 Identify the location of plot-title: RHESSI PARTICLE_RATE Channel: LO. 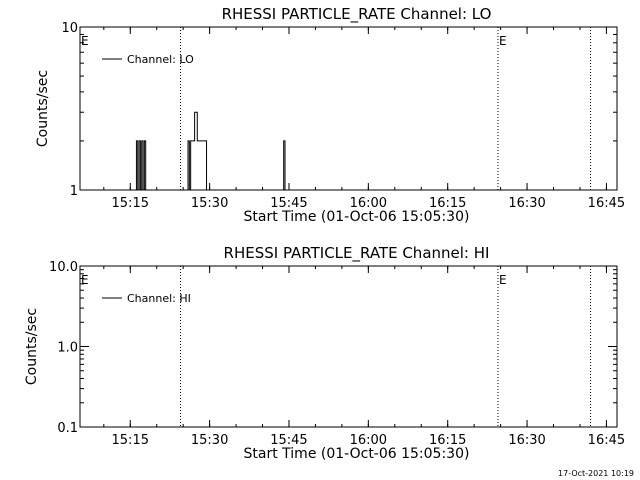
(357, 14).